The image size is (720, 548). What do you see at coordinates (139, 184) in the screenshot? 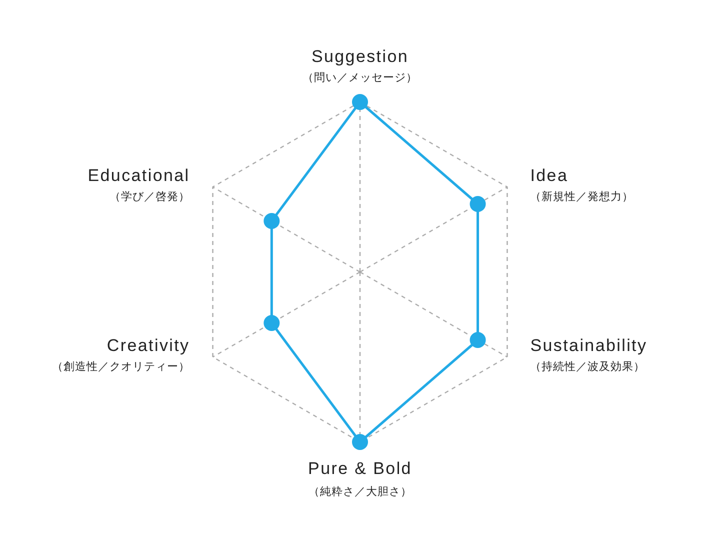
I see `spoke-label: Educational （学び／啓発）` at bounding box center [139, 184].